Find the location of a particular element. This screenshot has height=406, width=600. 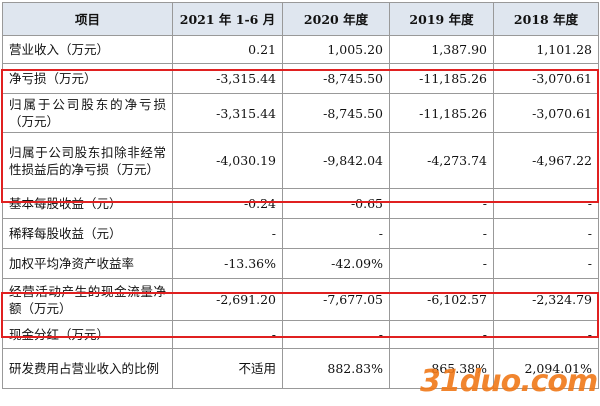

value-cell: -2,324.79 is located at coordinates (546, 299).